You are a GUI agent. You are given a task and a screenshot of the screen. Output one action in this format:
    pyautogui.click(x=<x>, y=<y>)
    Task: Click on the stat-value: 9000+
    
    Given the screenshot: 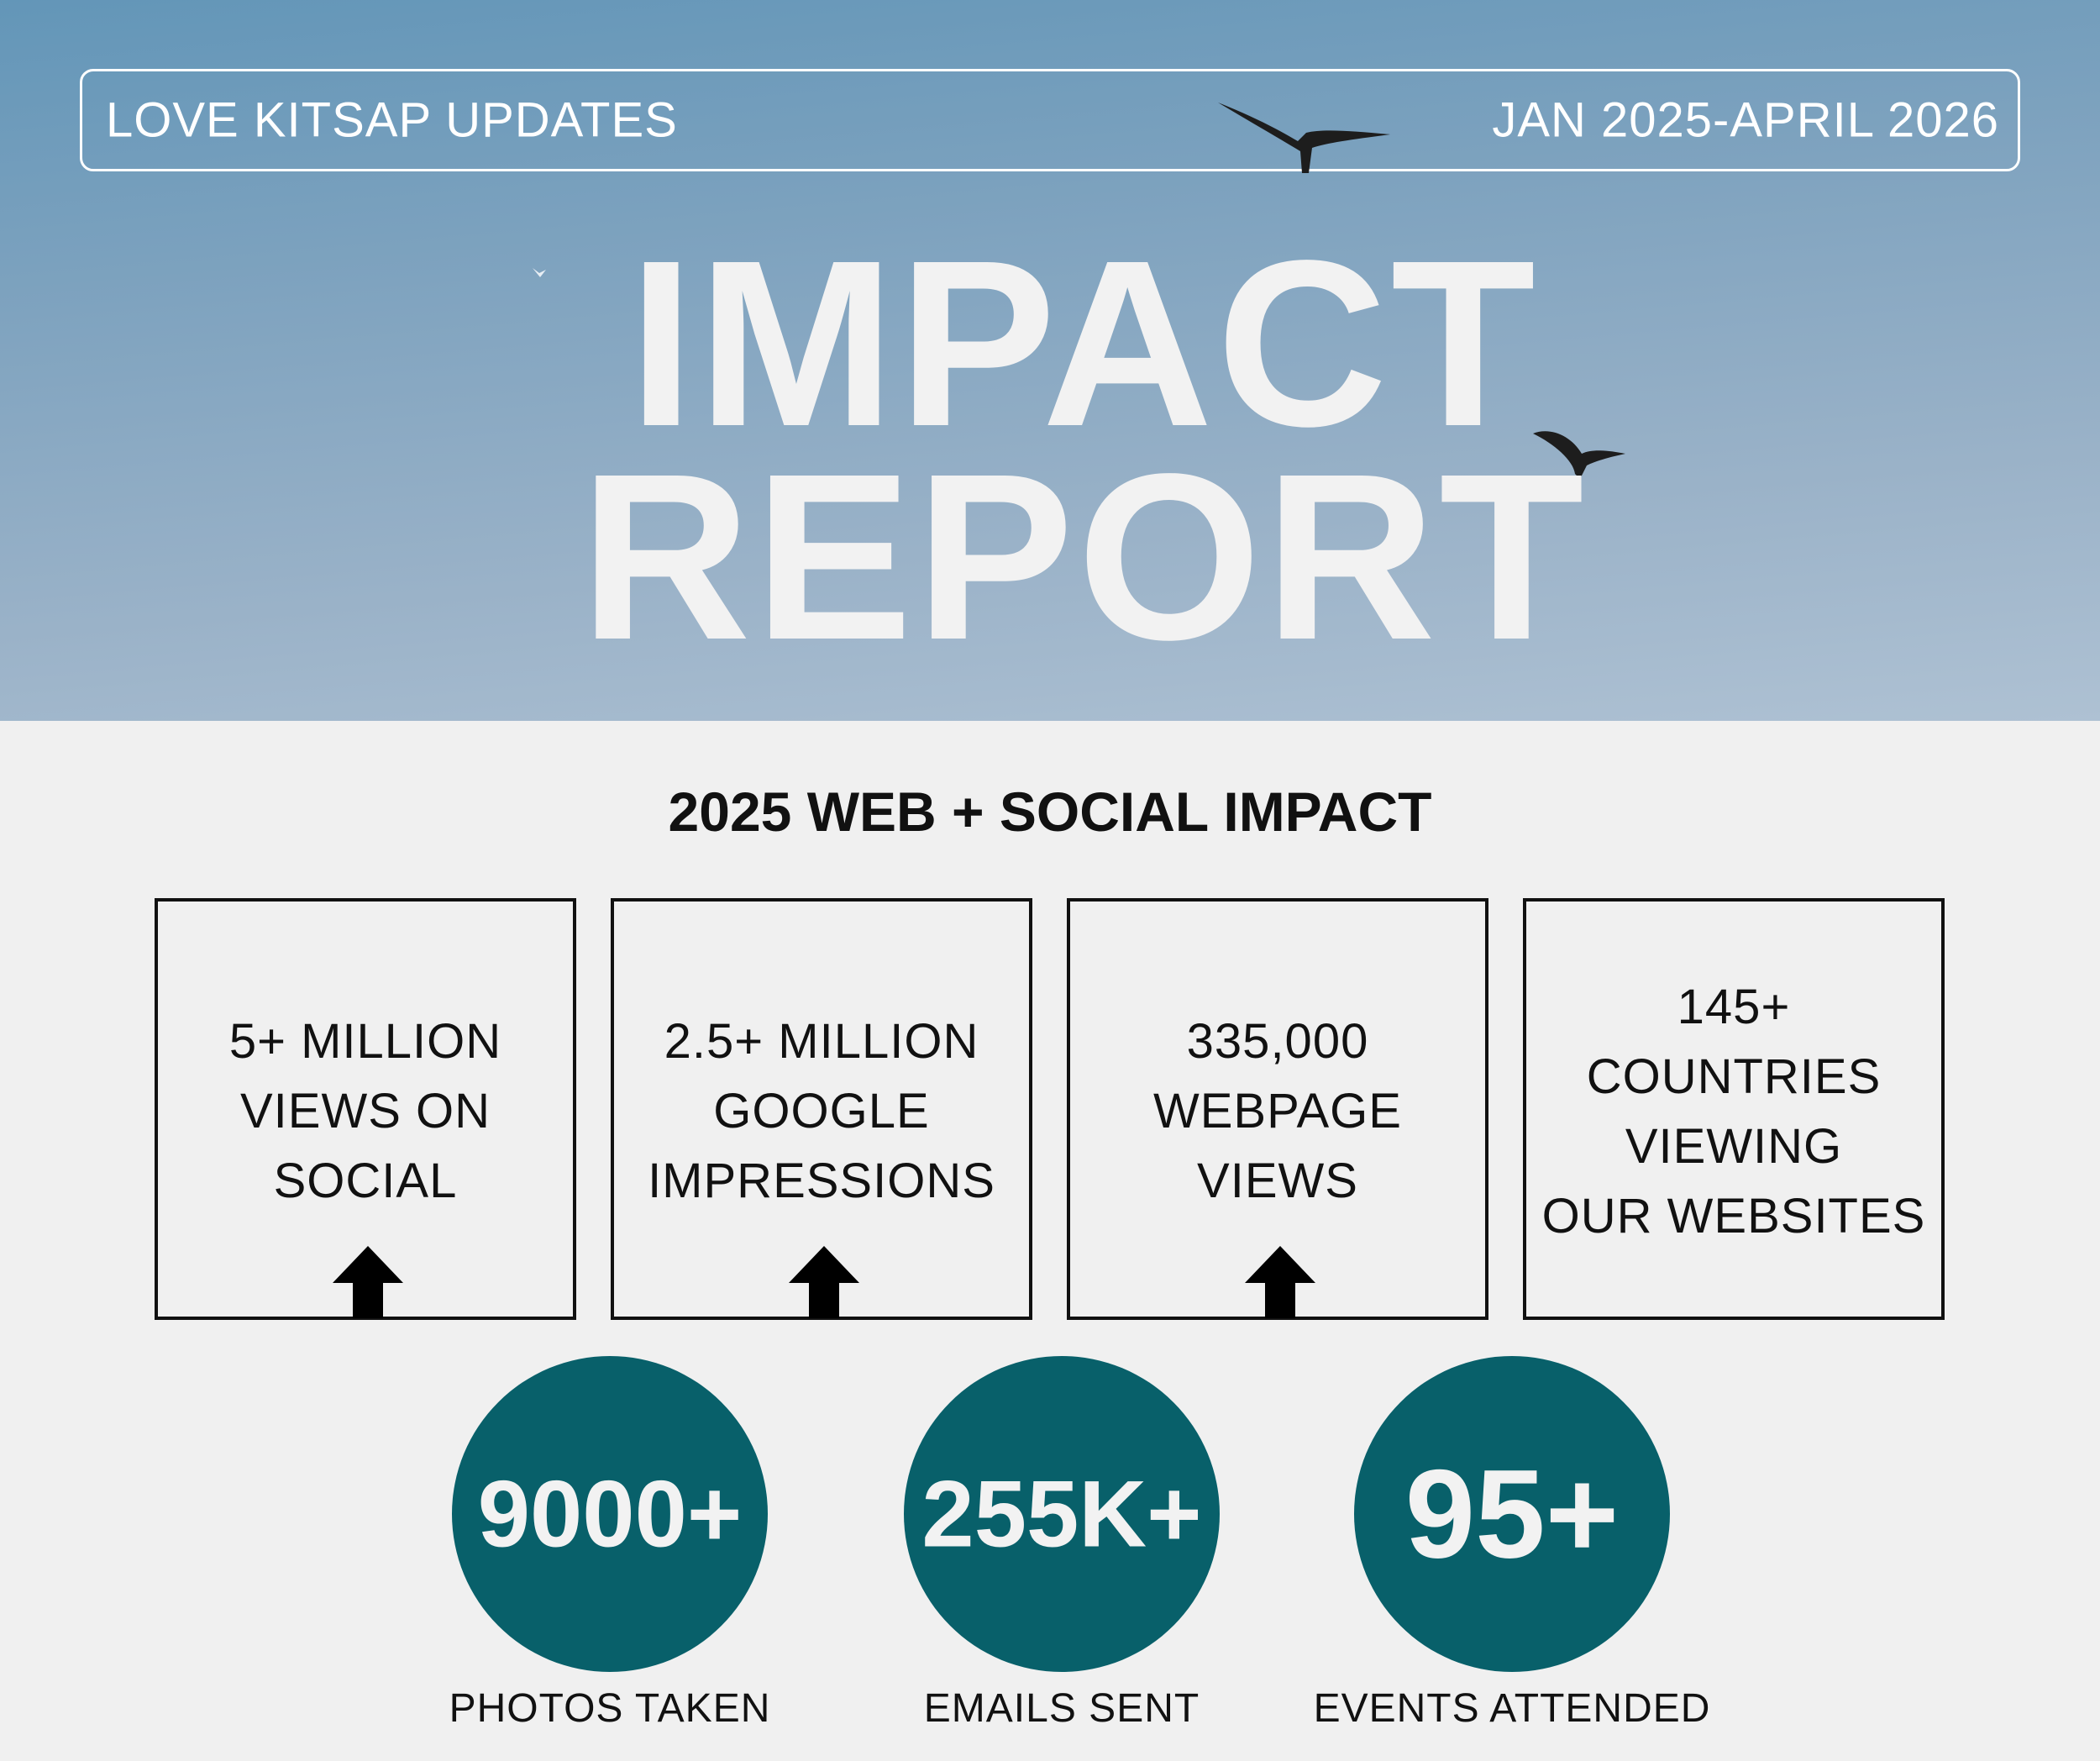 What is the action you would take?
    pyautogui.click(x=610, y=1514)
    